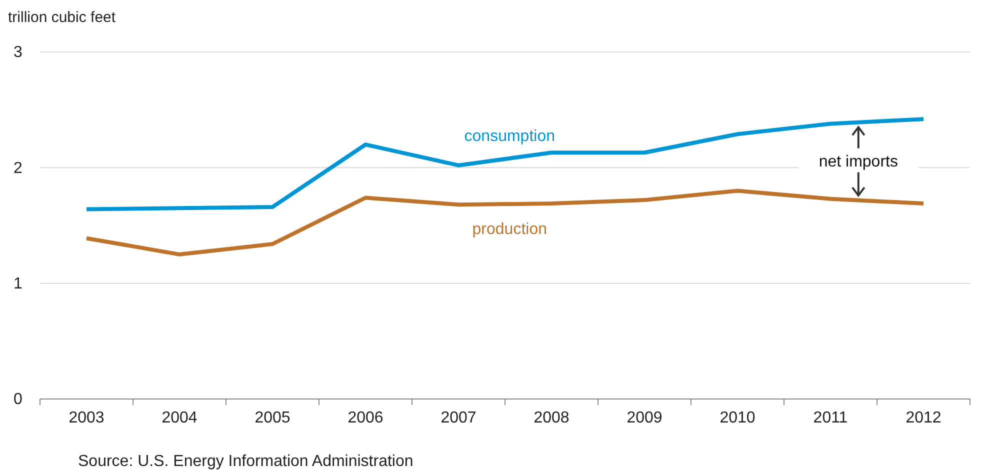 The image size is (982, 470). What do you see at coordinates (858, 161) in the screenshot?
I see `annotation: net imports` at bounding box center [858, 161].